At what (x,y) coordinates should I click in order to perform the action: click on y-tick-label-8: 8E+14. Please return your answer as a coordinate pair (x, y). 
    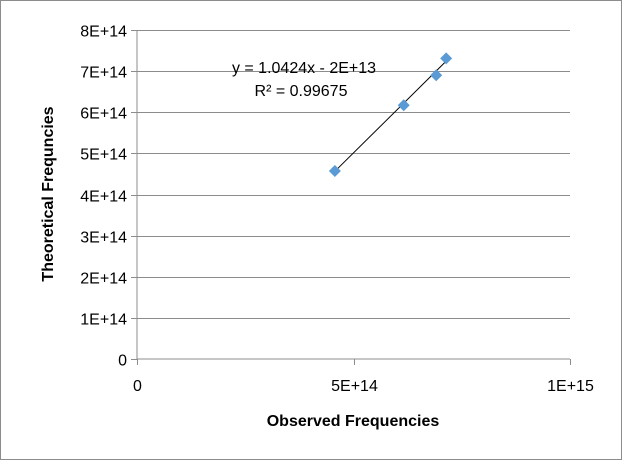
    Looking at the image, I should click on (103, 32).